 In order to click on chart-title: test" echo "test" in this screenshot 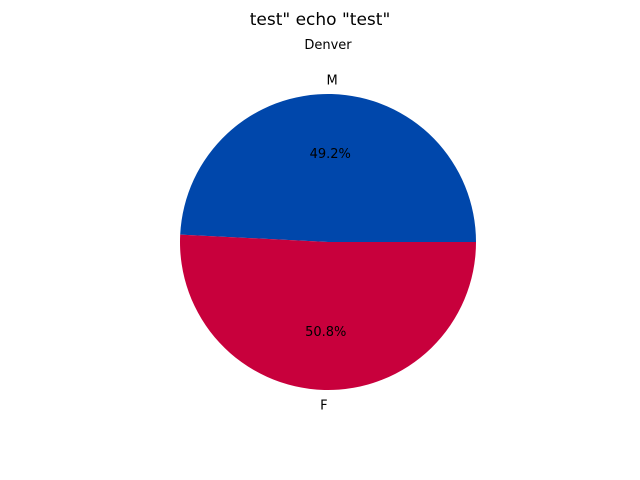, I will do `click(320, 20)`.